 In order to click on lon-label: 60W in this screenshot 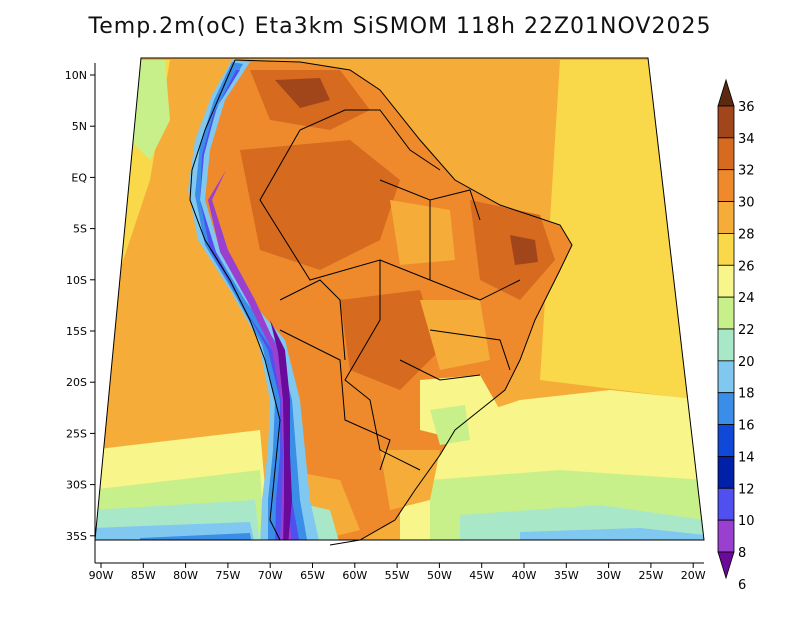, I will do `click(354, 575)`.